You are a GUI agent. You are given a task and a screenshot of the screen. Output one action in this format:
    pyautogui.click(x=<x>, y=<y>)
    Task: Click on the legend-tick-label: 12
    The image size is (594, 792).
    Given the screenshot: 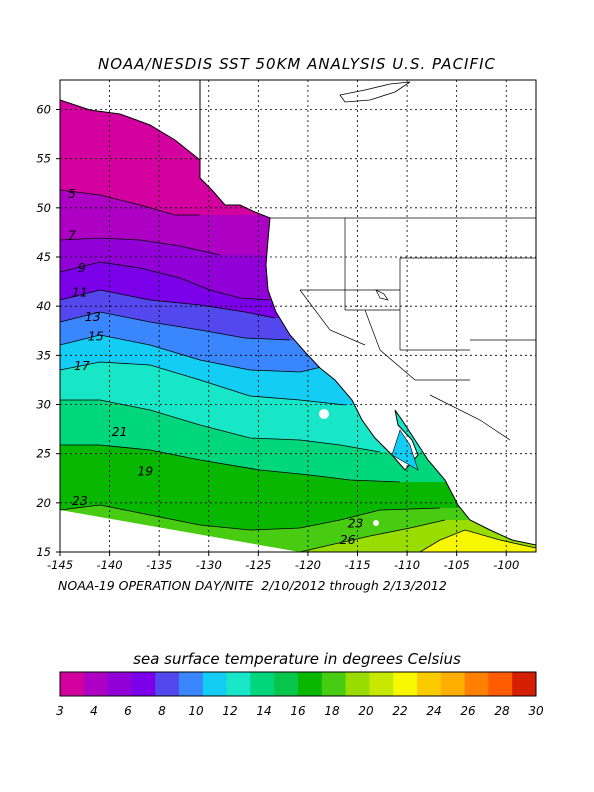 What is the action you would take?
    pyautogui.click(x=229, y=711)
    